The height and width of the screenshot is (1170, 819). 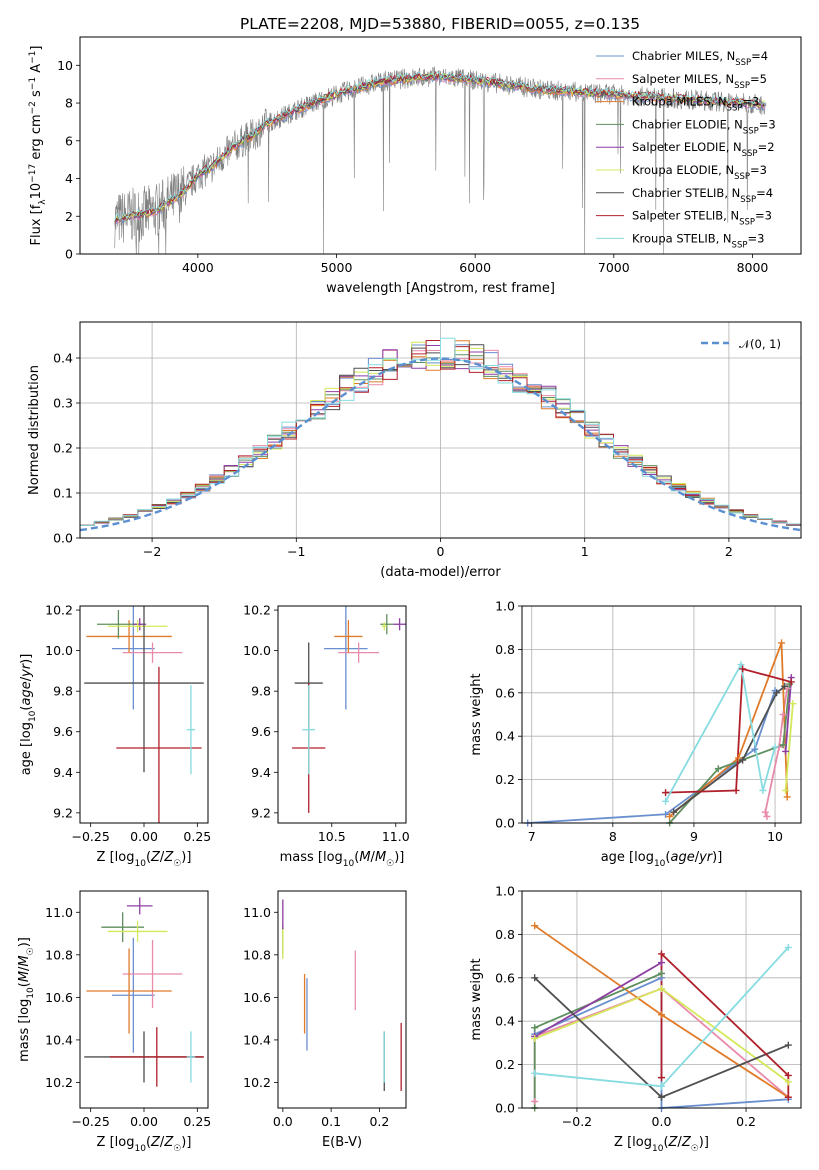 What do you see at coordinates (775, 836) in the screenshot?
I see `x-tick-label: 10` at bounding box center [775, 836].